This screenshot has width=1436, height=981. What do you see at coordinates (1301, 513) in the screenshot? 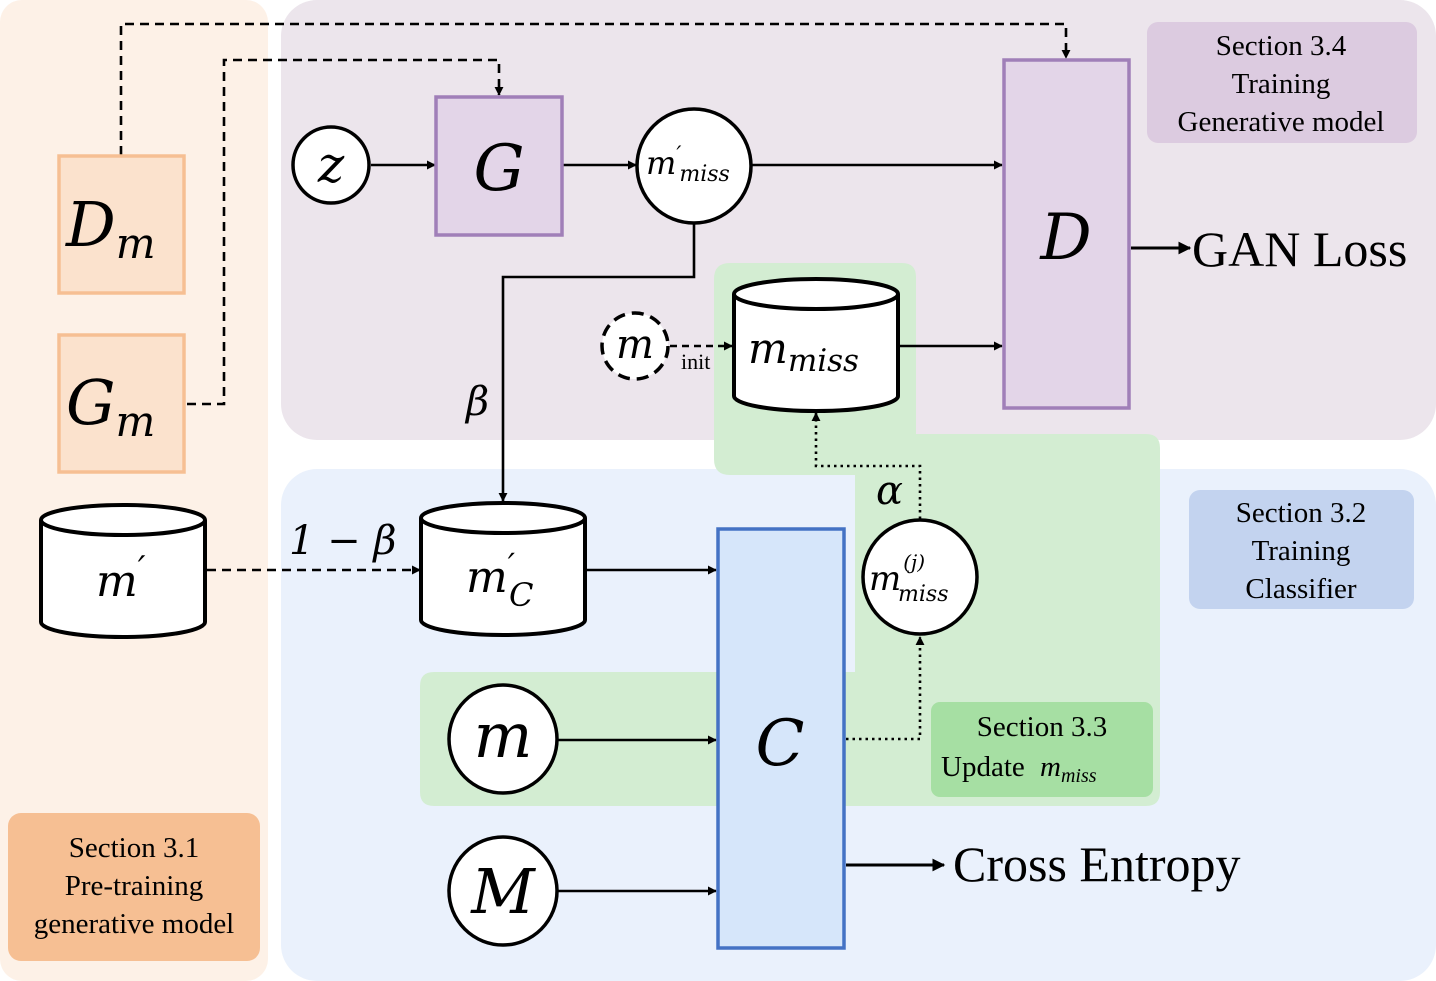
I see `section-3-2-line1: Section 3.2` at bounding box center [1301, 513].